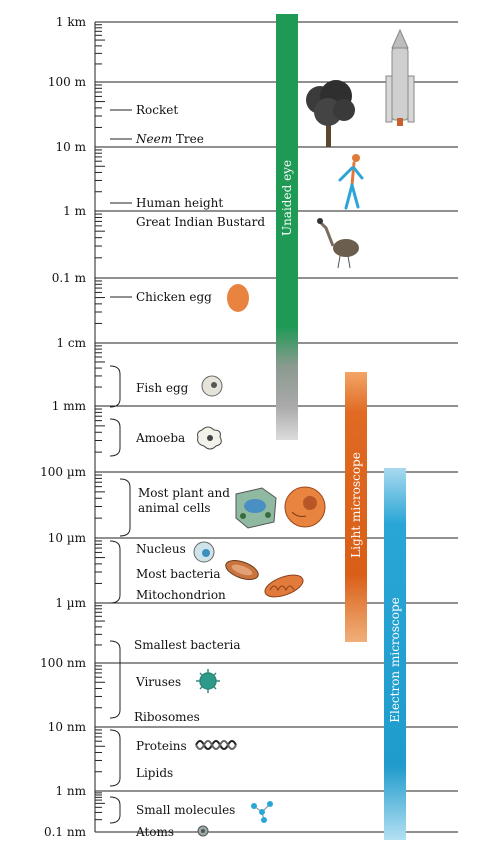  What do you see at coordinates (167, 717) in the screenshot?
I see `ribosomes-label: Ribosomes` at bounding box center [167, 717].